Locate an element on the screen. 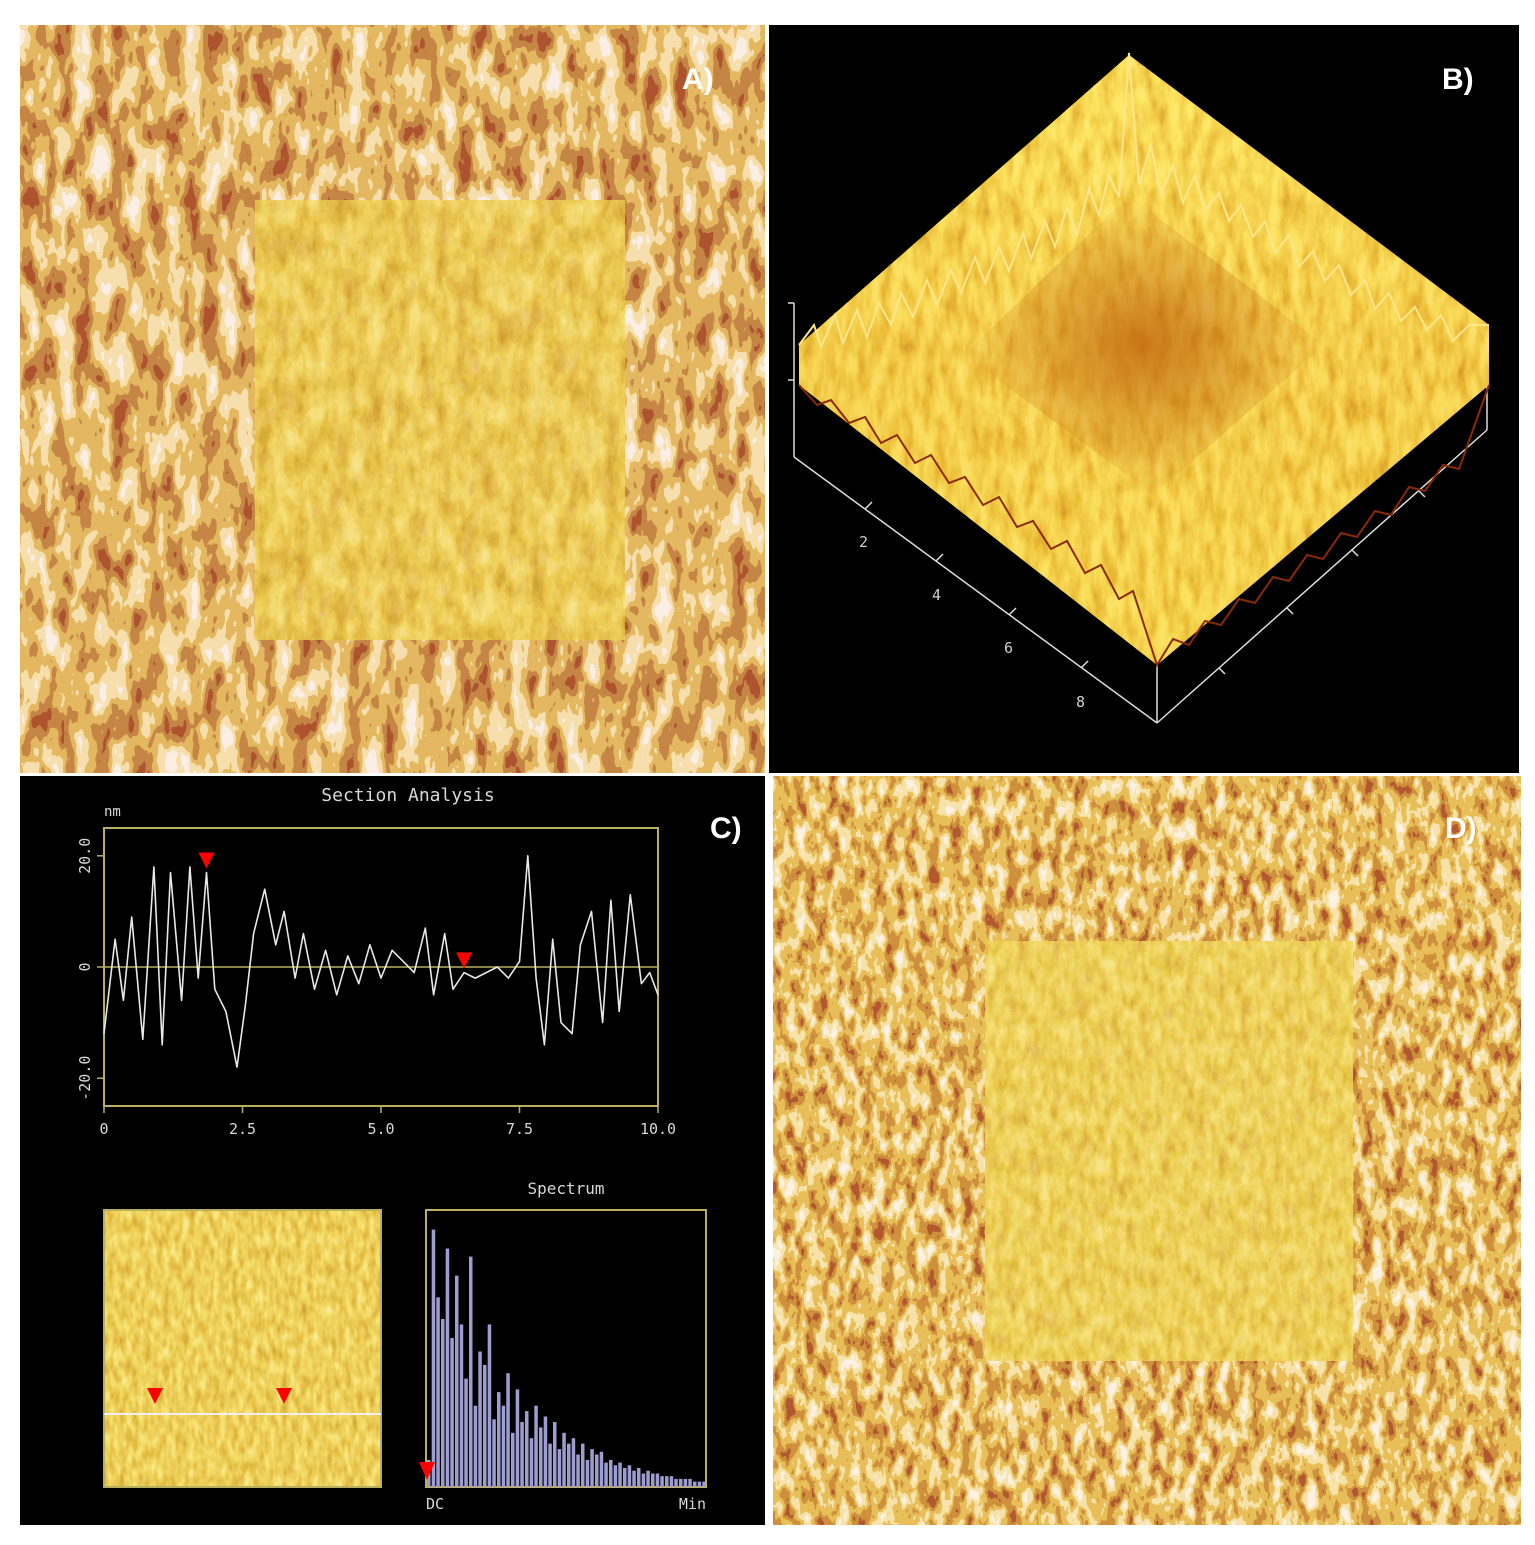 The image size is (1535, 1545). panel-b-label: B) is located at coordinates (1458, 79).